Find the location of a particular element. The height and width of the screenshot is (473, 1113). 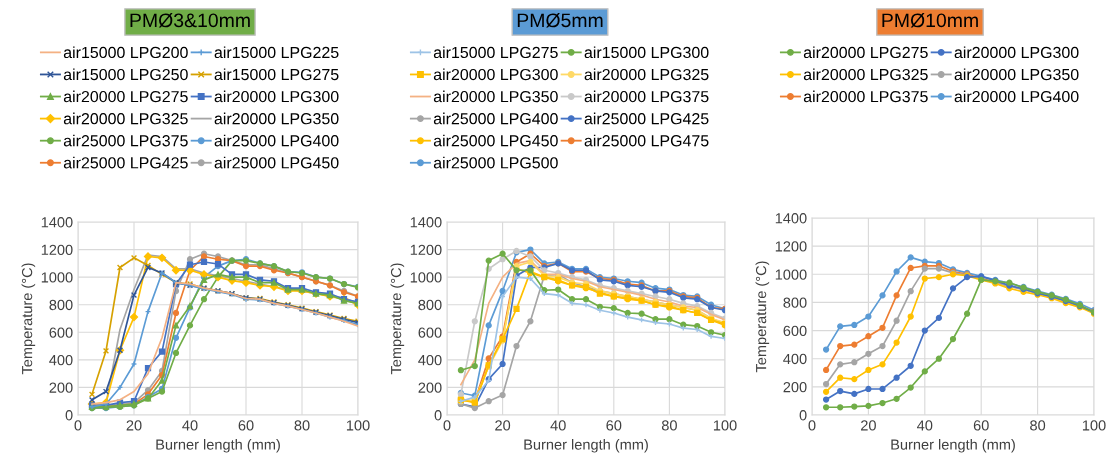

legend-label: air15000 LPG250 is located at coordinates (125, 74).